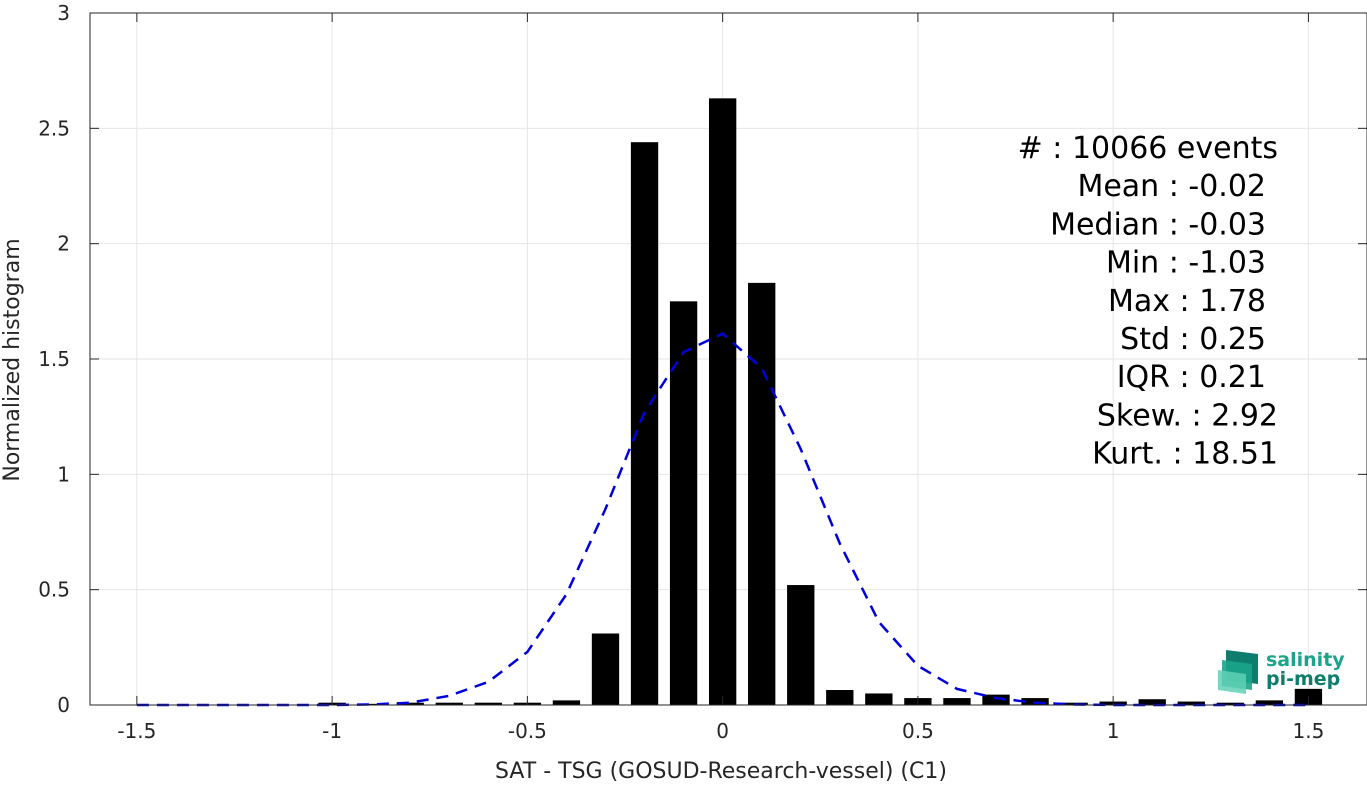 This screenshot has height=785, width=1367. Describe the element at coordinates (1303, 679) in the screenshot. I see `logo-line2: pi-mep` at that location.